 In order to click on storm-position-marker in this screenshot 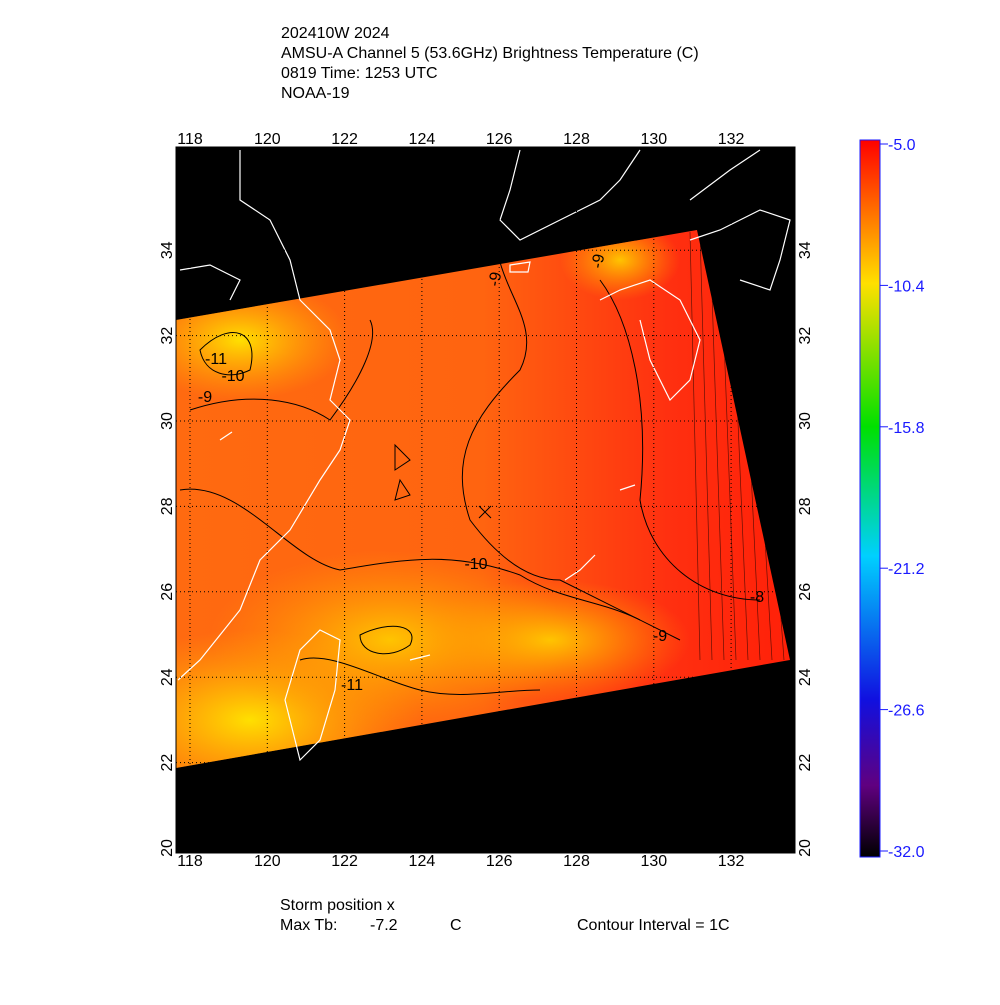, I will do `click(485, 512)`.